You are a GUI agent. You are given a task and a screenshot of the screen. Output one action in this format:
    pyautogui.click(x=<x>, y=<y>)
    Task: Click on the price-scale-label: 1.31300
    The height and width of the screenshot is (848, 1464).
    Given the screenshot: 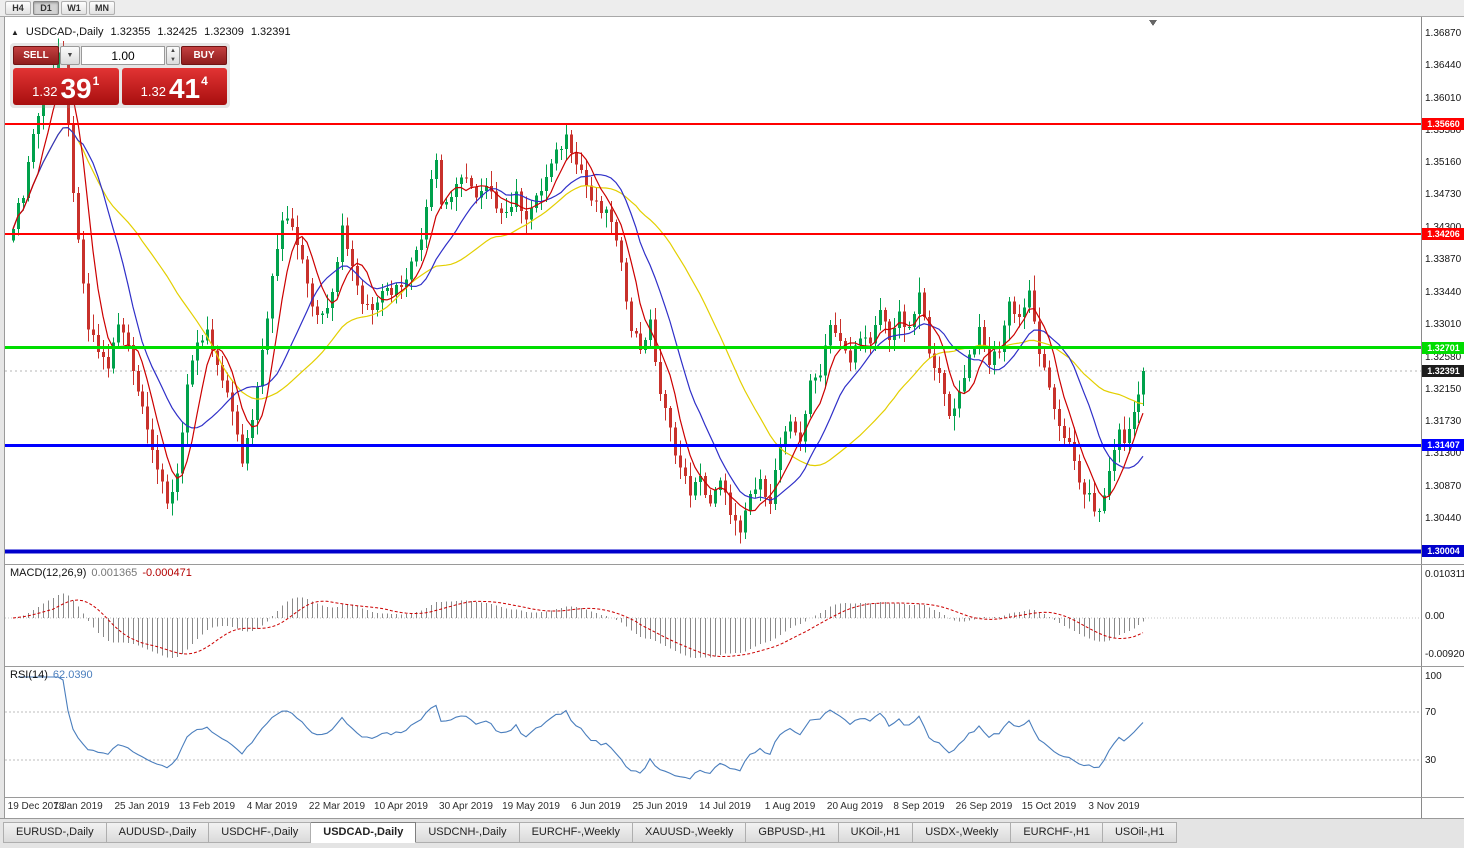 What is the action you would take?
    pyautogui.click(x=1443, y=454)
    